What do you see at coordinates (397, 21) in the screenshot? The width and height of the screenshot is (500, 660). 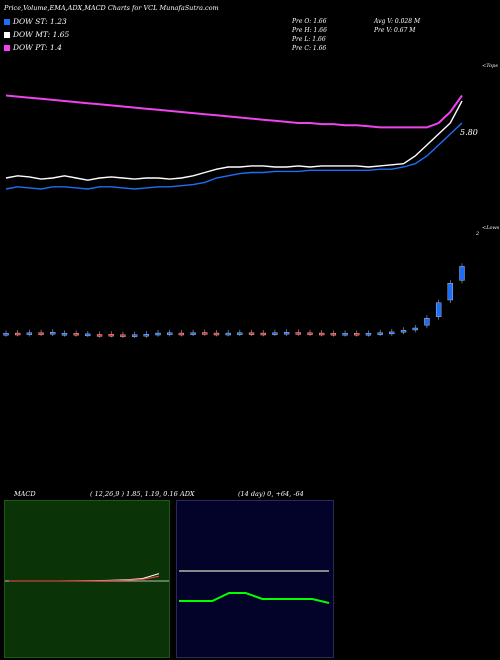 I see `stat-avg-volume: Avg V: 0.028 M` at bounding box center [397, 21].